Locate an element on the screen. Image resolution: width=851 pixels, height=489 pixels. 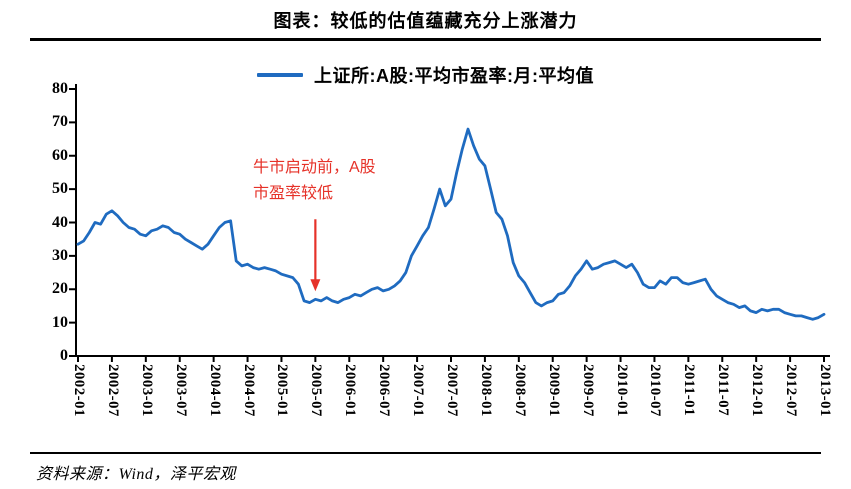
source-note: 资料来源：Wind，泽平宏观 is located at coordinates (136, 474).